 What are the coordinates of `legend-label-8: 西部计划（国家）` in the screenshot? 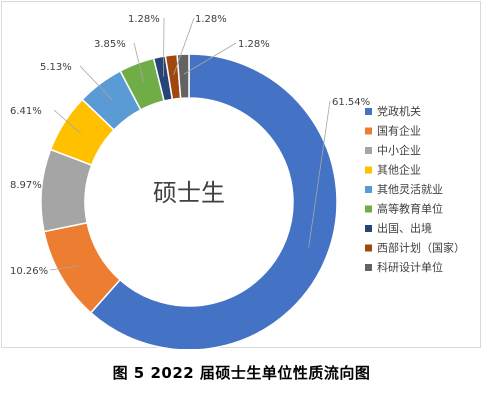 It's located at (421, 248).